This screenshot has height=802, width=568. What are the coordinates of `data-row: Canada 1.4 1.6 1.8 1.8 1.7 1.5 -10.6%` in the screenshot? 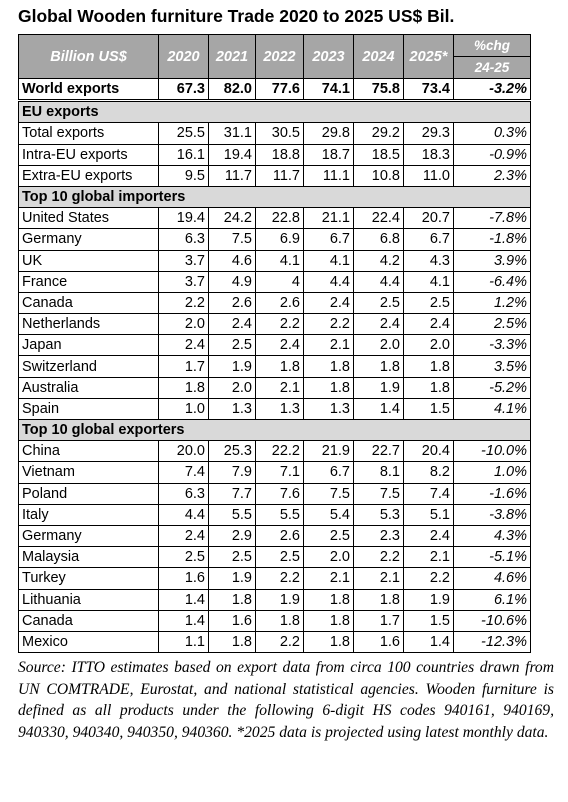 It's located at (274, 620).